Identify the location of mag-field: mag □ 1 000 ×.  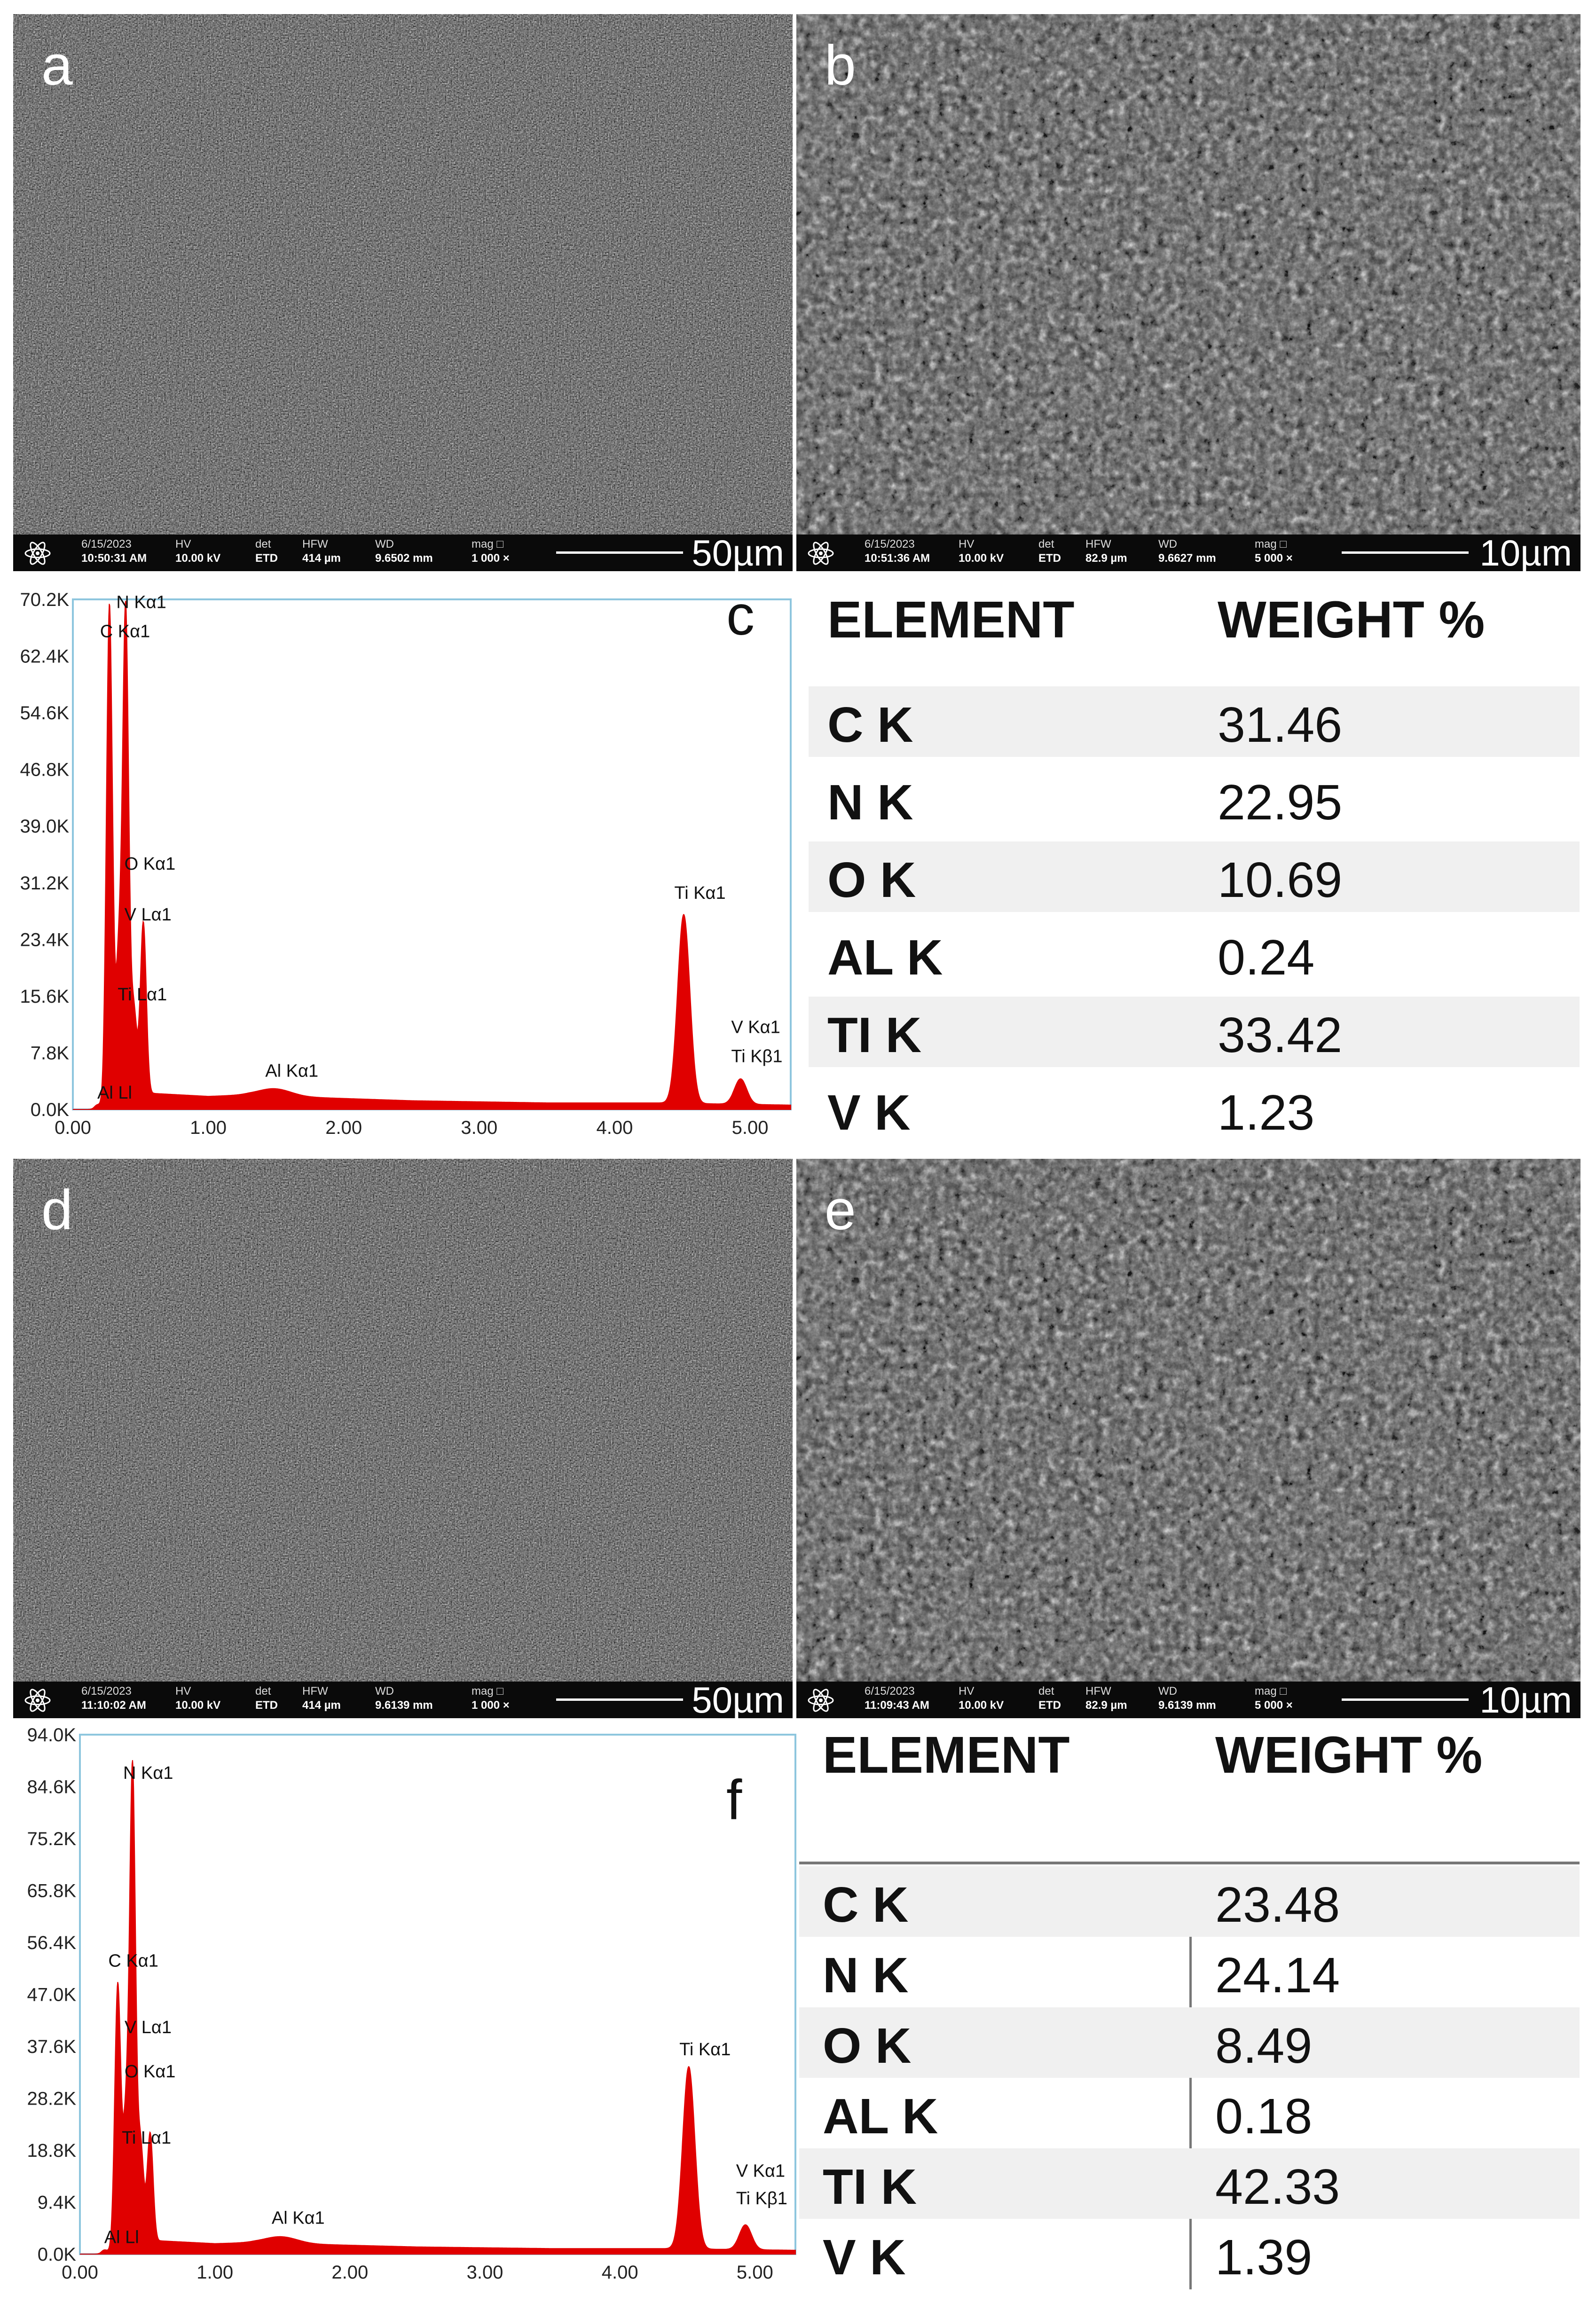
(491, 1698).